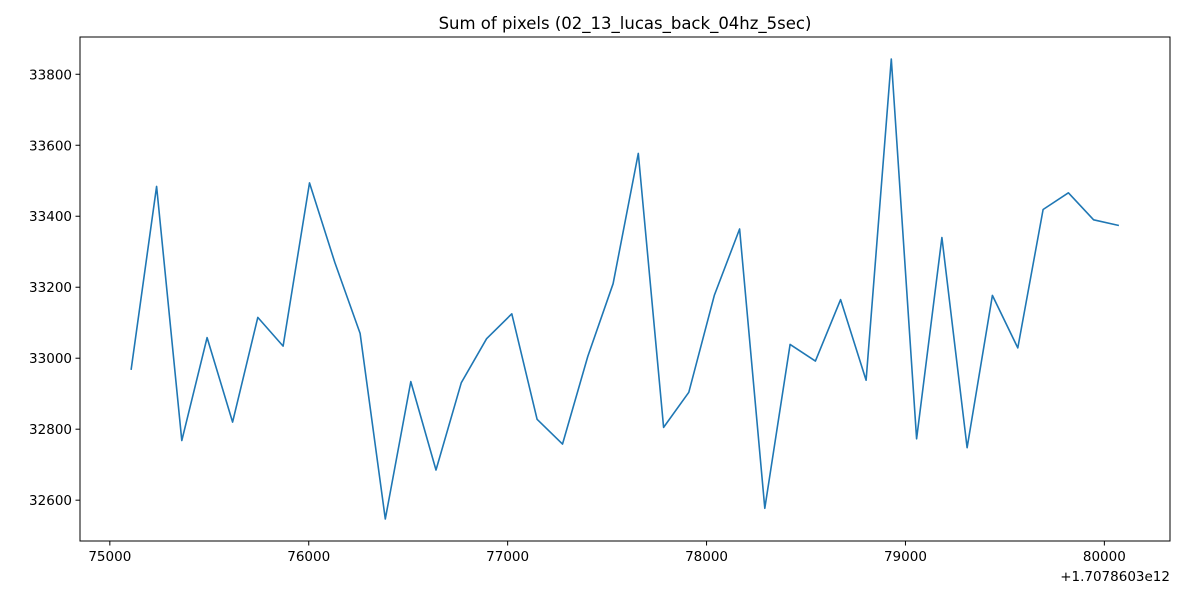 This screenshot has height=600, width=1200. I want to click on y-tick-label: 33400, so click(50, 217).